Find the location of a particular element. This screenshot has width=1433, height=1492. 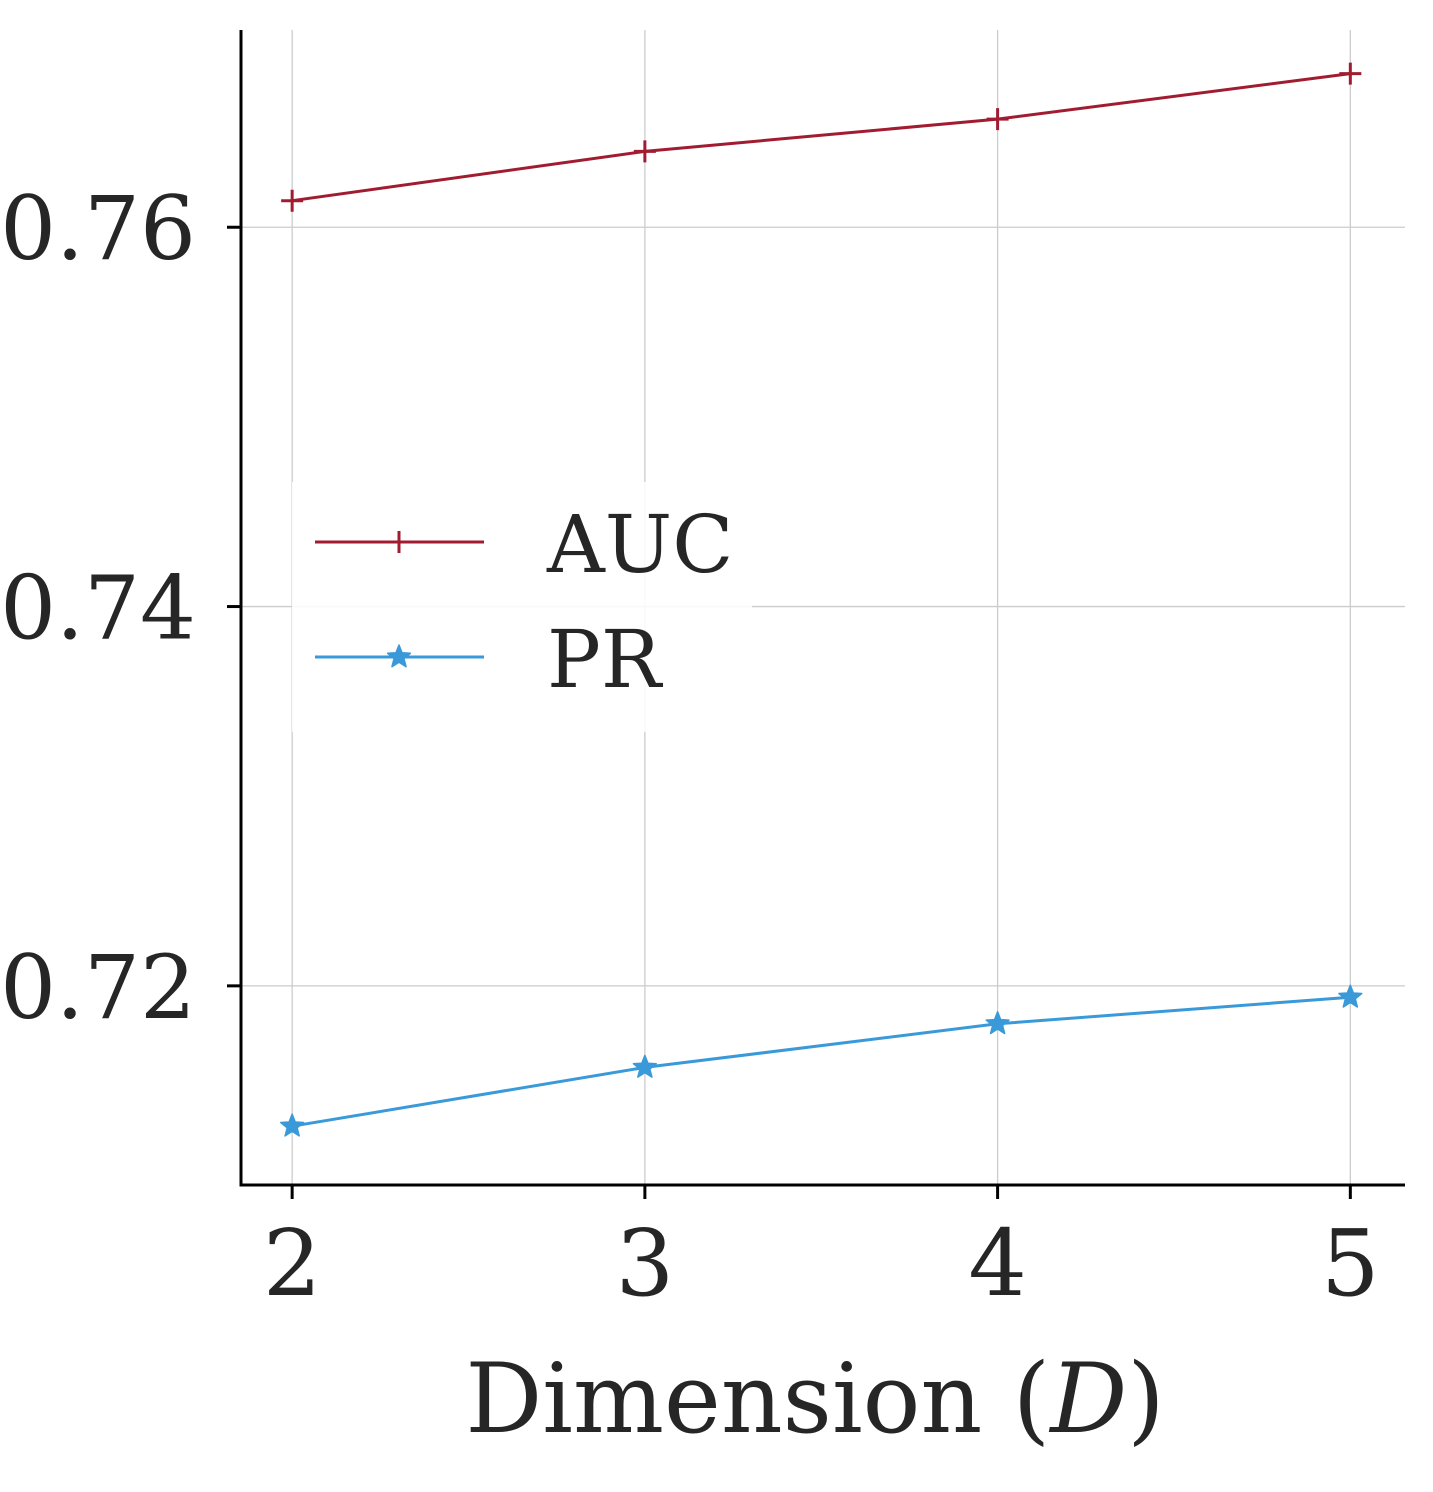

legend: AUC PR is located at coordinates (522, 607).